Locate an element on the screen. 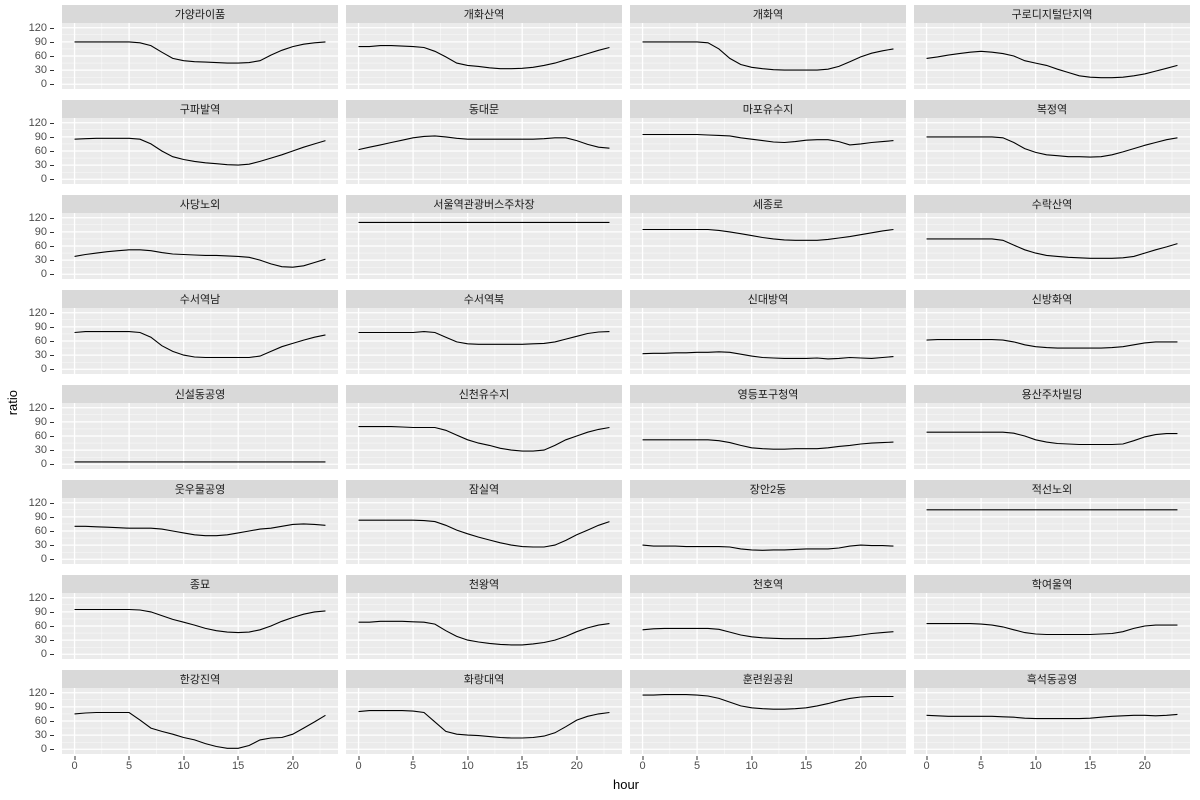 Image resolution: width=1200 pixels, height=800 pixels. facet-strip: 흑석동공영 is located at coordinates (1052, 679).